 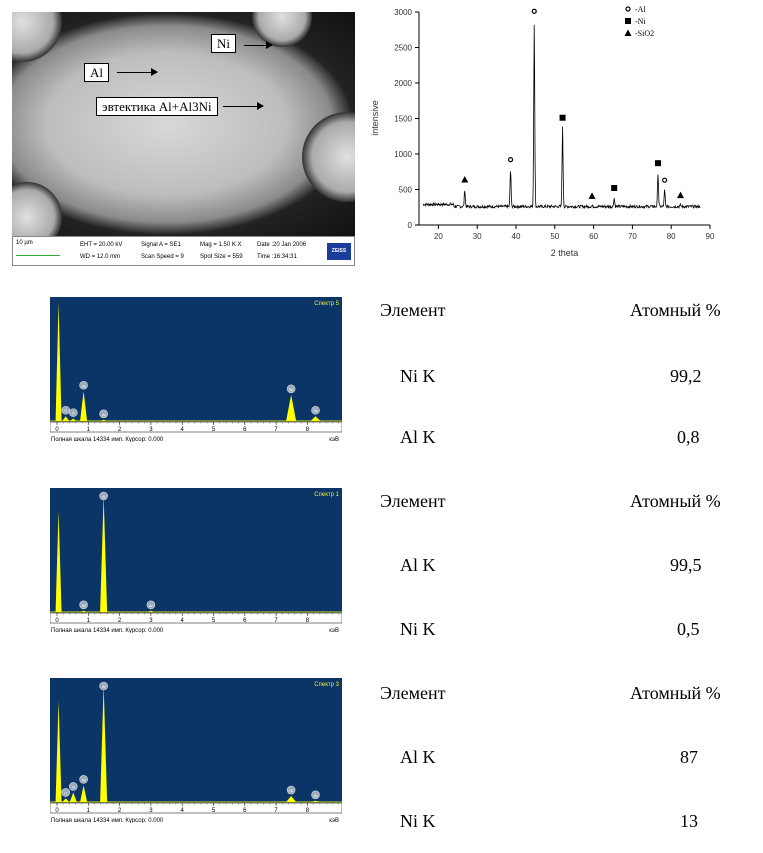 What do you see at coordinates (24, 243) in the screenshot?
I see `scale-label: 10 µm` at bounding box center [24, 243].